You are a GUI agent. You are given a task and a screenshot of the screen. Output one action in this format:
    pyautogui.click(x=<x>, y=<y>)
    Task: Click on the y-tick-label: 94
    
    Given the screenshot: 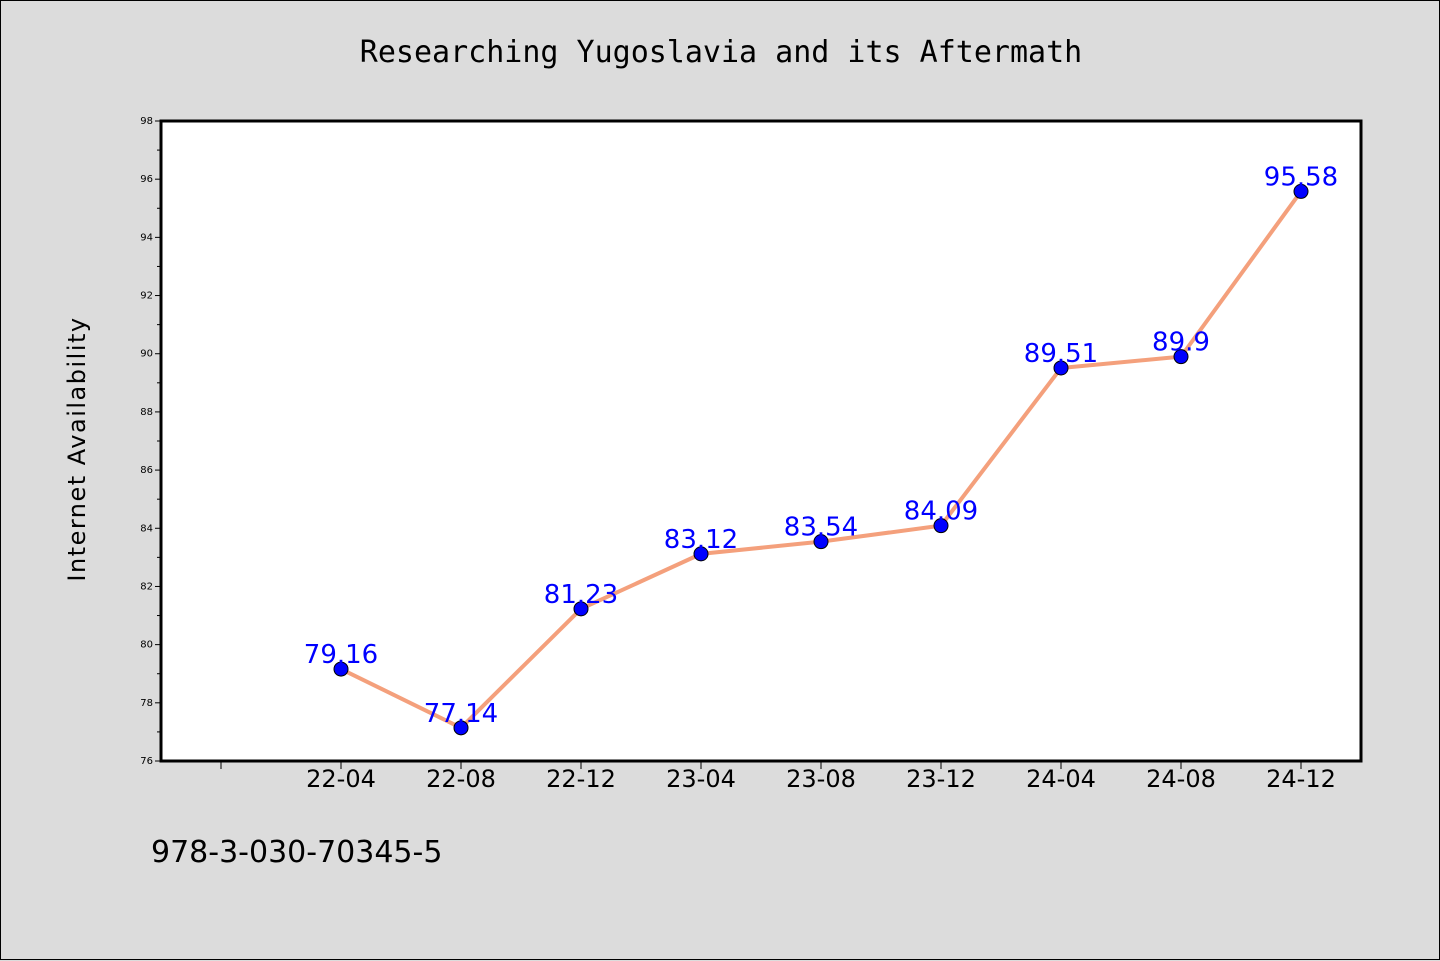 What is the action you would take?
    pyautogui.click(x=146, y=237)
    